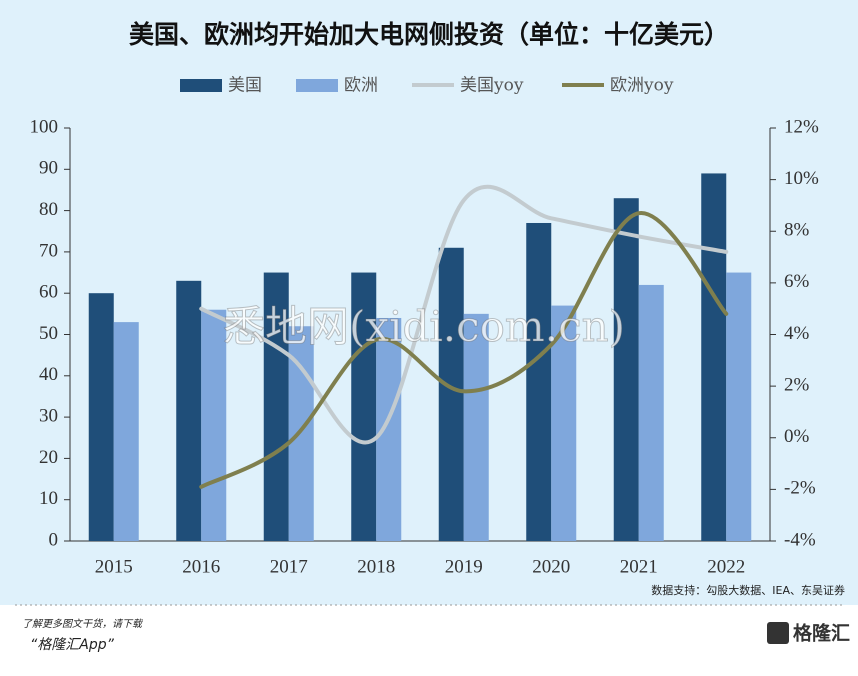  Describe the element at coordinates (289, 566) in the screenshot. I see `x-tick-label: 2017` at that location.